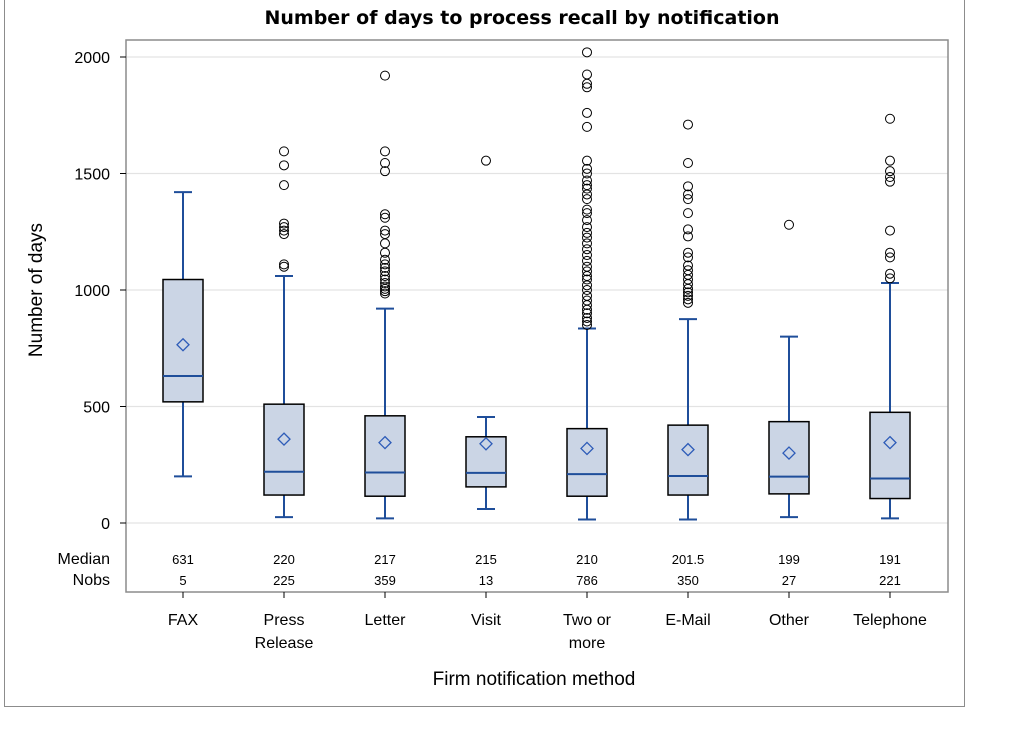  I want to click on x-tick-label: Release, so click(284, 643).